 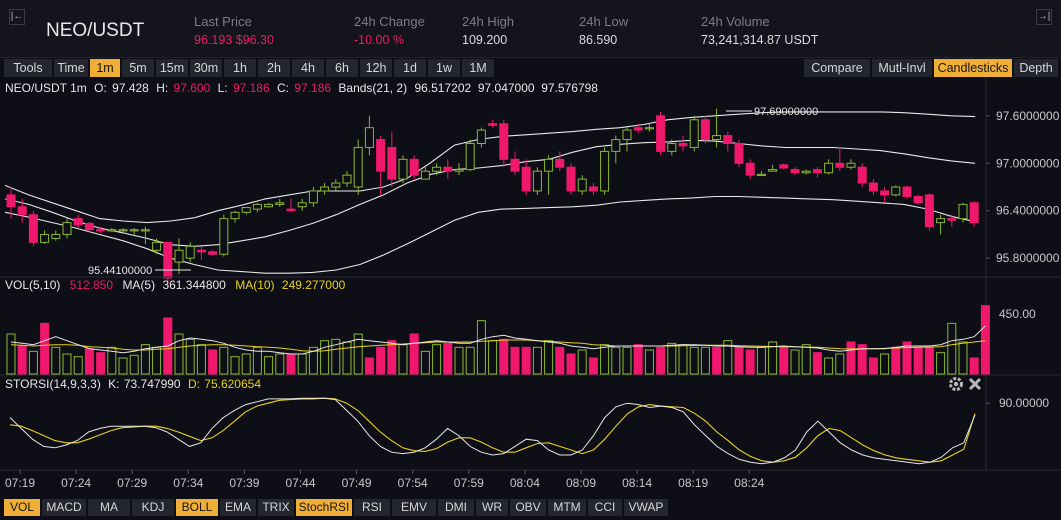 What do you see at coordinates (109, 507) in the screenshot?
I see `indicator-ma: MA` at bounding box center [109, 507].